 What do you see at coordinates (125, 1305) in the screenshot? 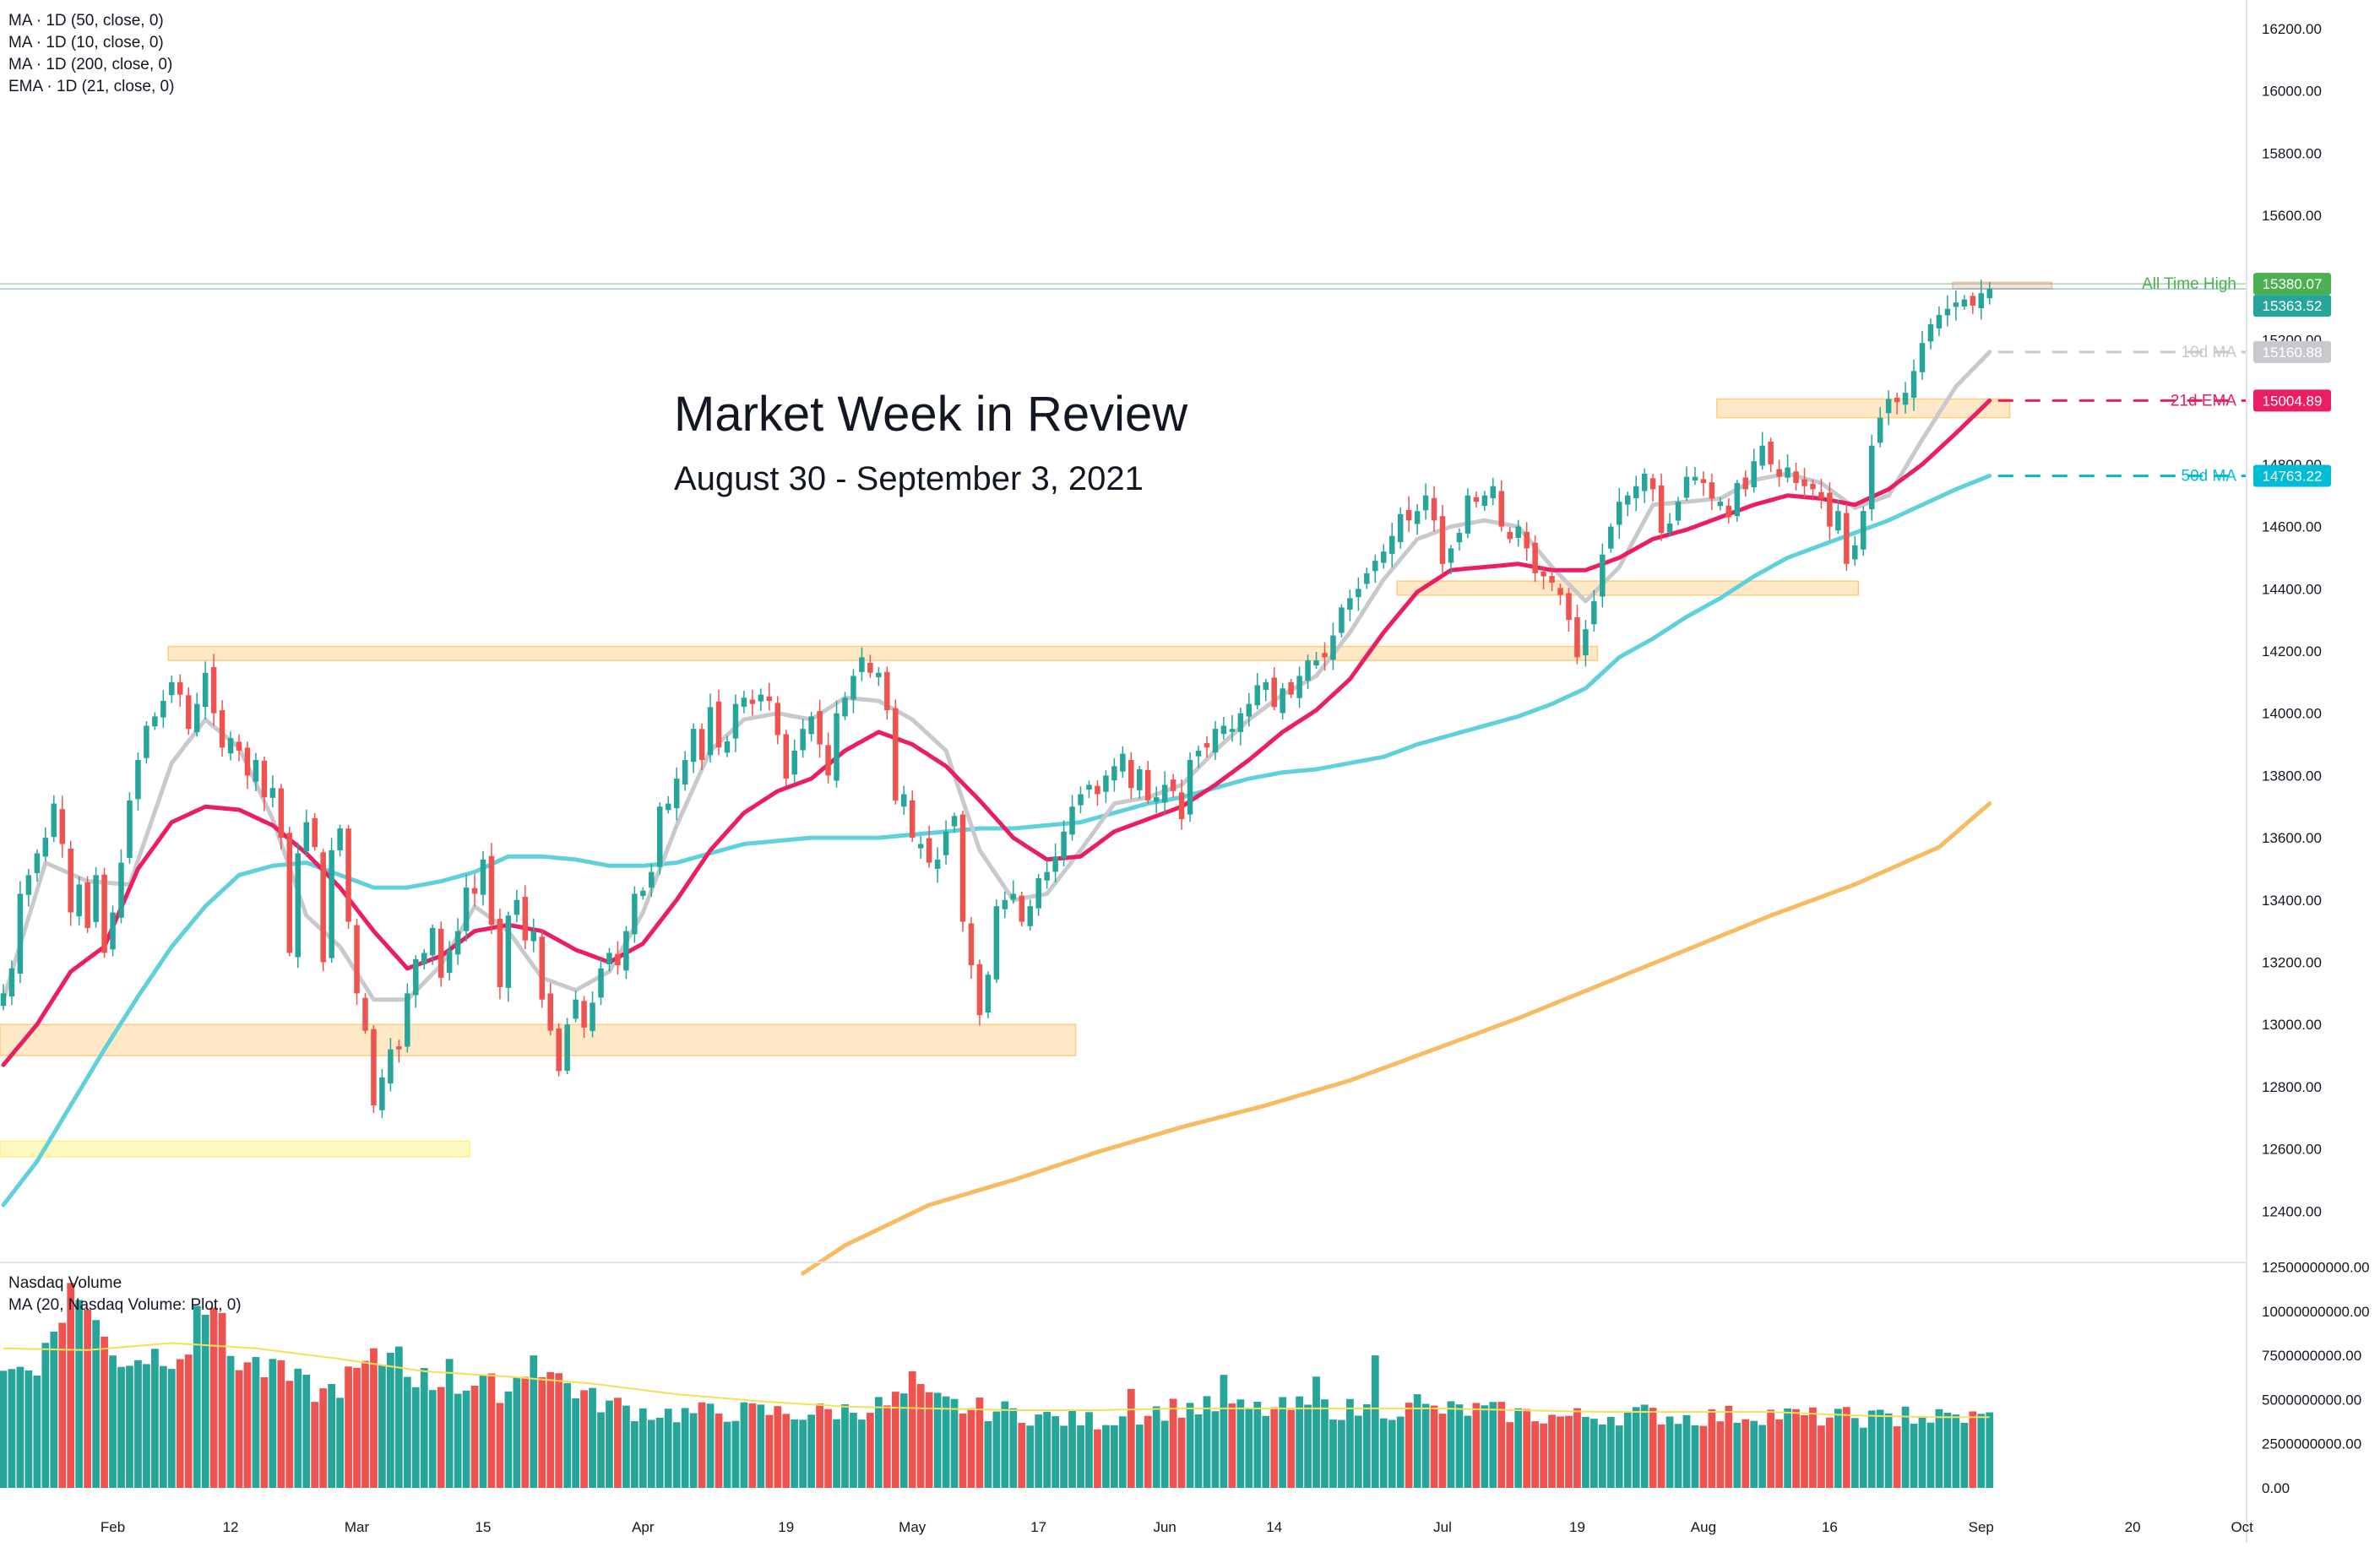
I see `legend-volume-ma: MA (20, Nasdaq Volume: Plot, 0)` at bounding box center [125, 1305].